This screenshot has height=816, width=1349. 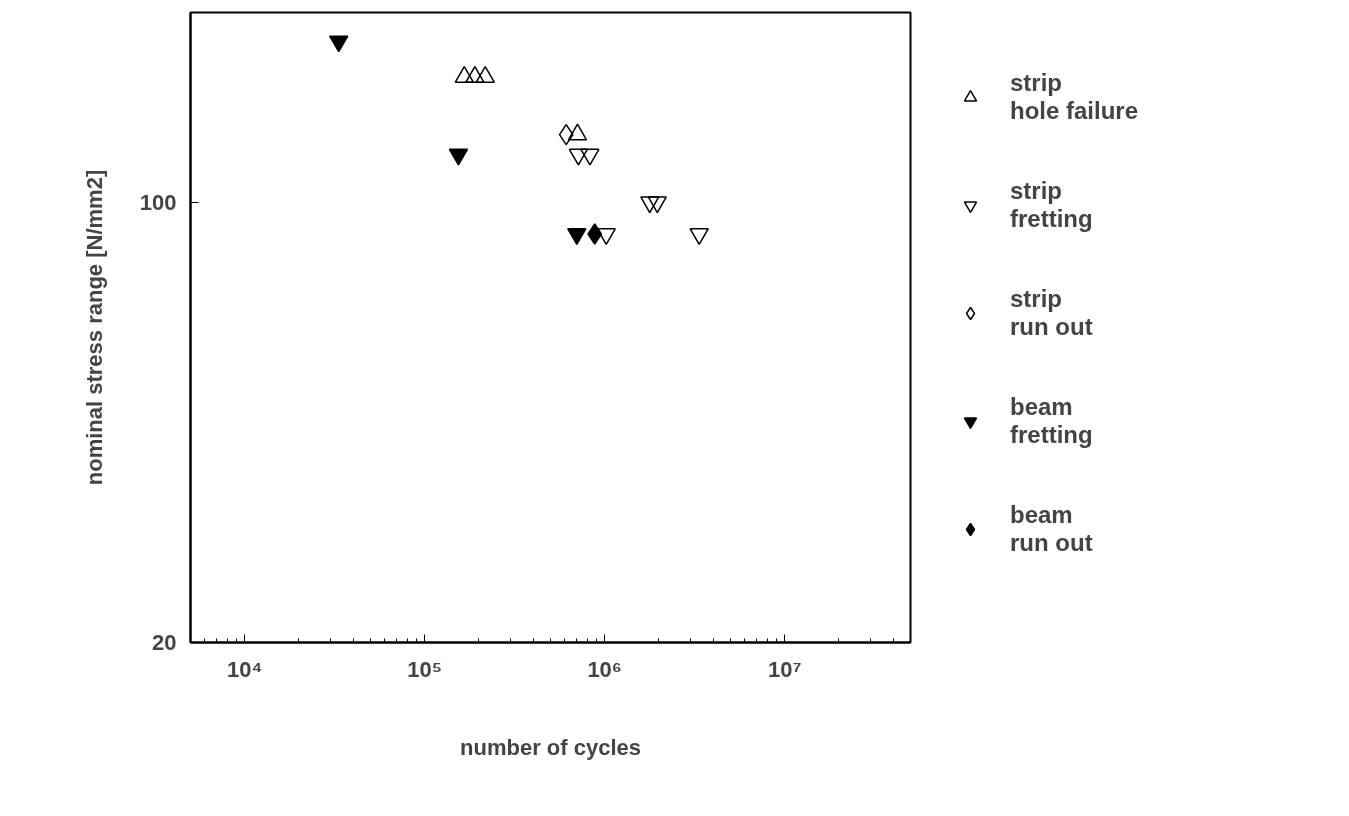 What do you see at coordinates (1051, 529) in the screenshot?
I see `legend-label: beam run out` at bounding box center [1051, 529].